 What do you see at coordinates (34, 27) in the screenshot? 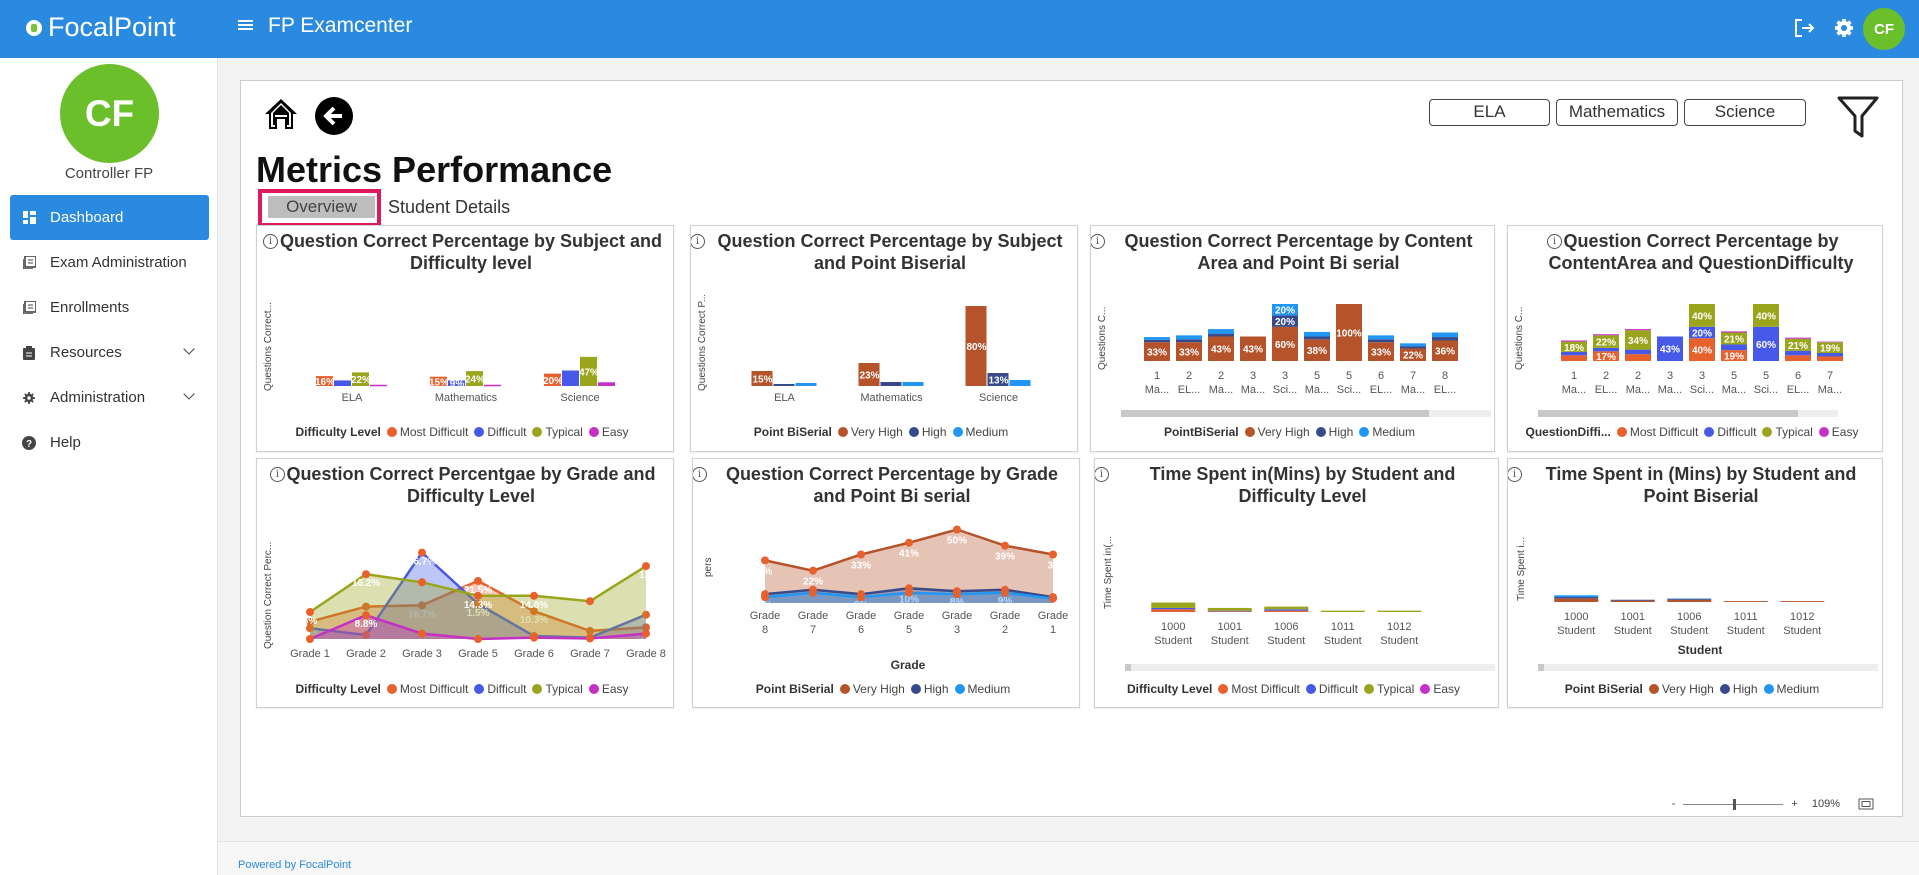
I see `logo-mark-icon` at bounding box center [34, 27].